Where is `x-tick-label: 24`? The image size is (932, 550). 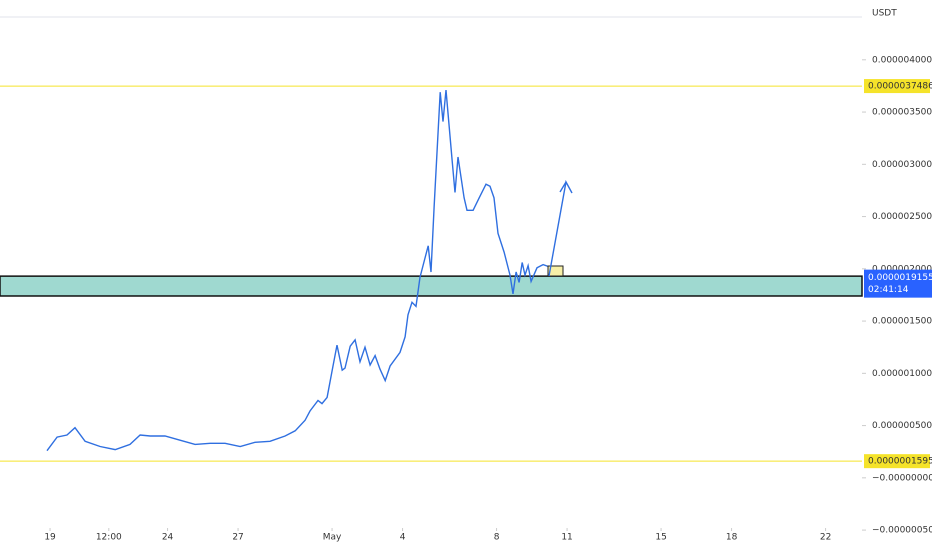 x-tick-label: 24 is located at coordinates (168, 538).